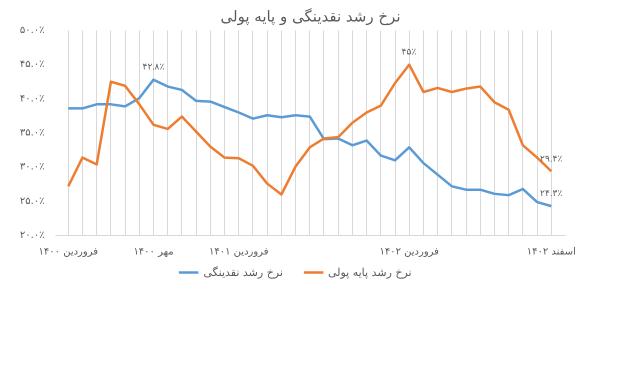  Describe the element at coordinates (243, 272) in the screenshot. I see `legend-label: نرخ رشد نقدینگی` at that location.